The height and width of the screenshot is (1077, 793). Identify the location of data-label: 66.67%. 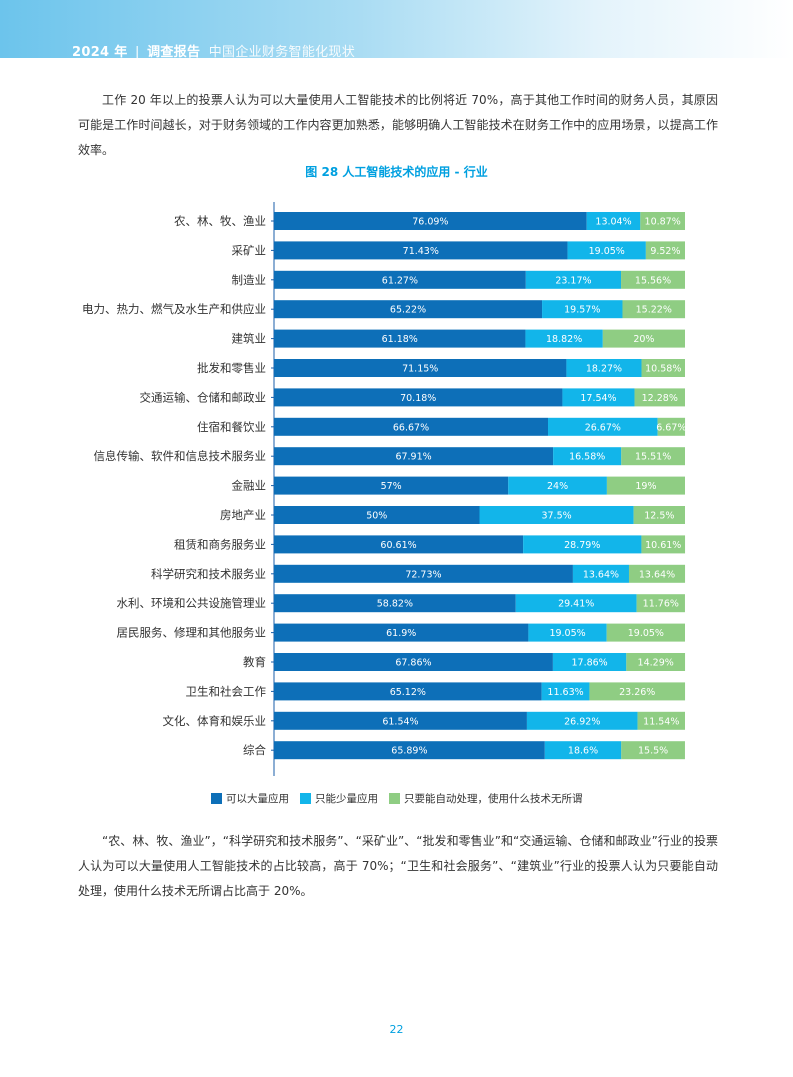
(411, 427).